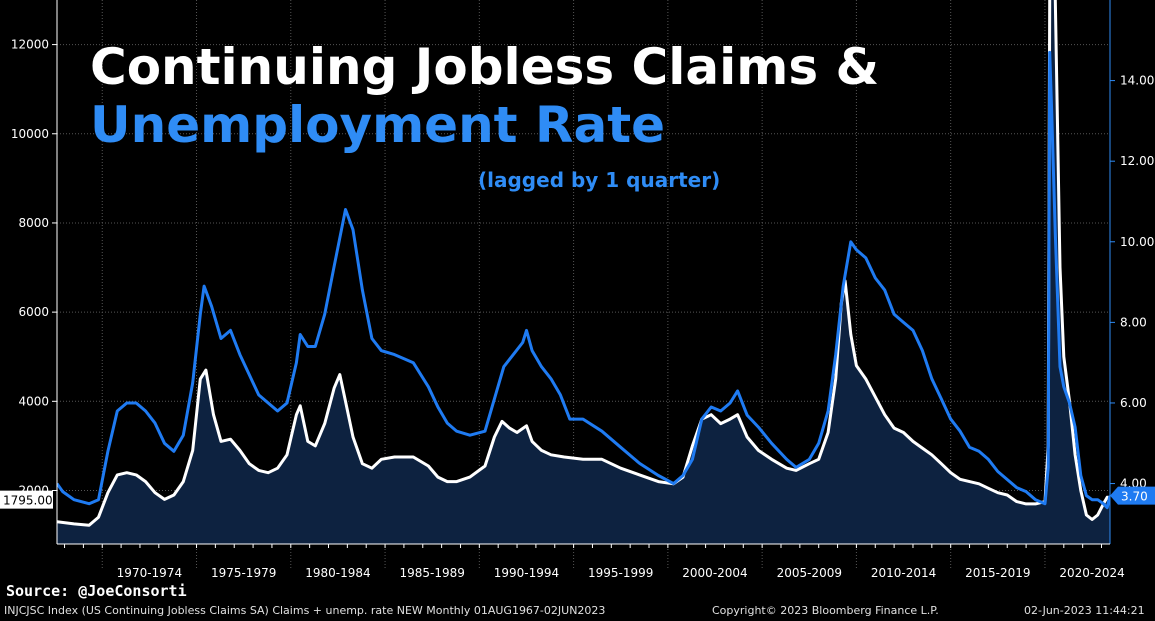  What do you see at coordinates (378, 125) in the screenshot?
I see `chart-title-line2: Unemployment Rate` at bounding box center [378, 125].